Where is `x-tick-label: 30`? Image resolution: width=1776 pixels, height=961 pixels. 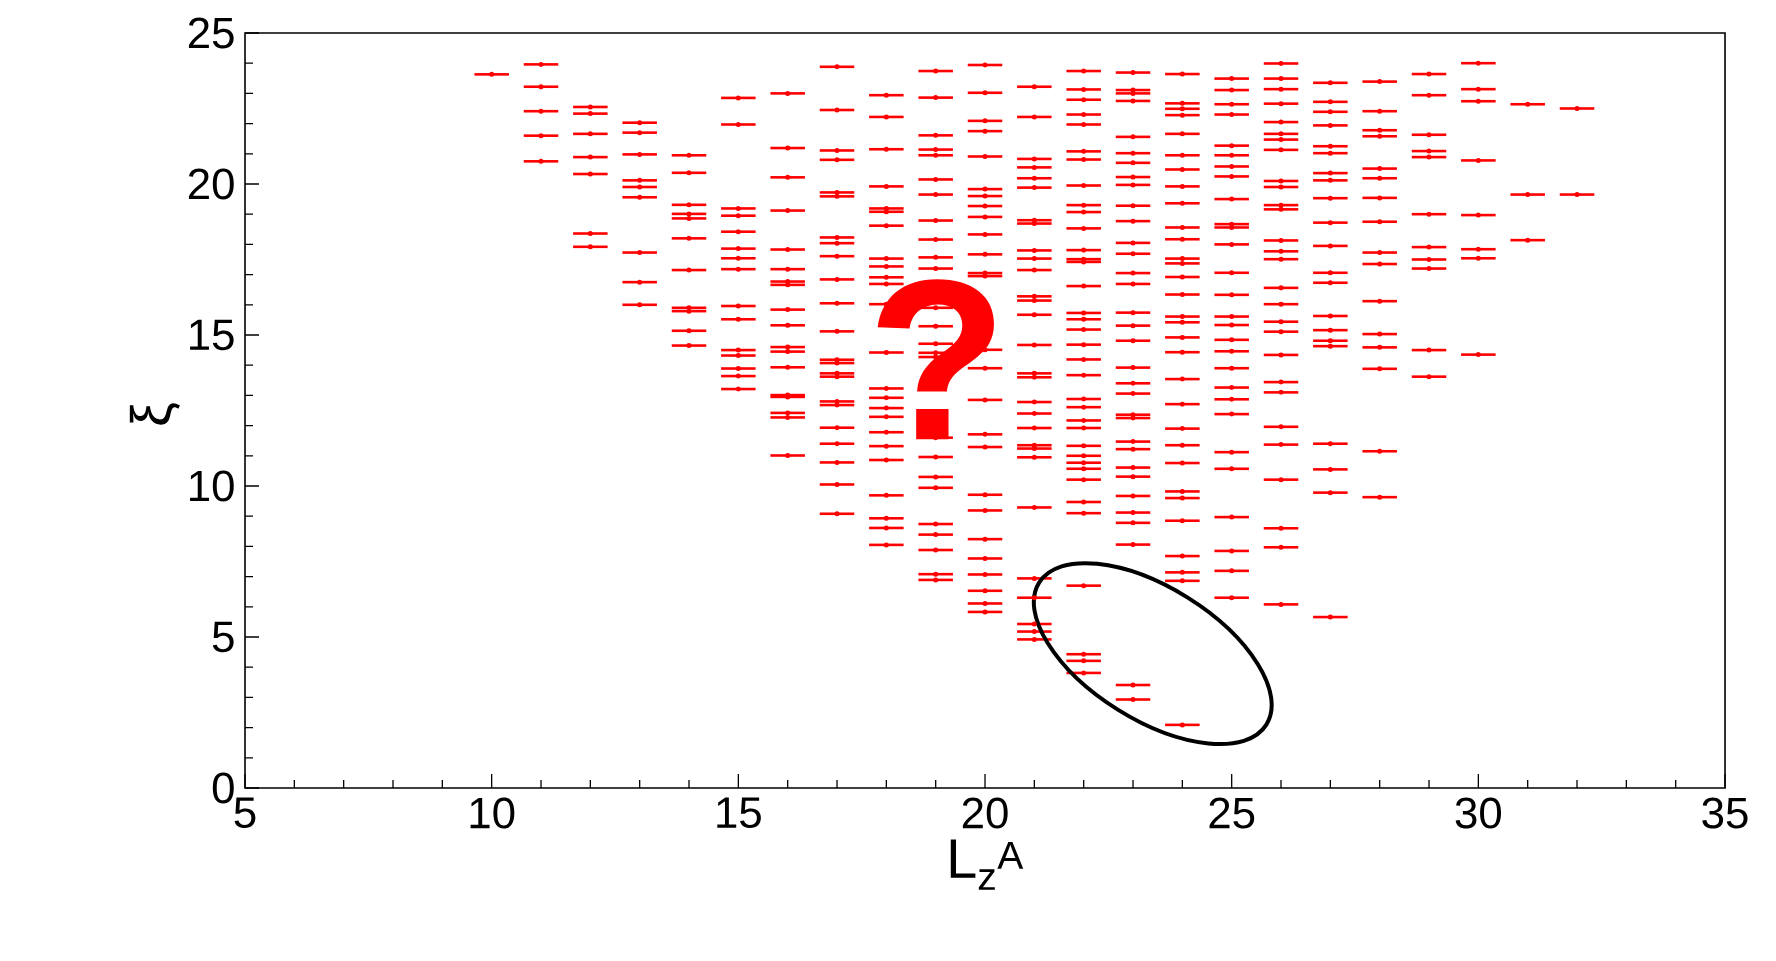
x-tick-label: 30 is located at coordinates (1478, 813).